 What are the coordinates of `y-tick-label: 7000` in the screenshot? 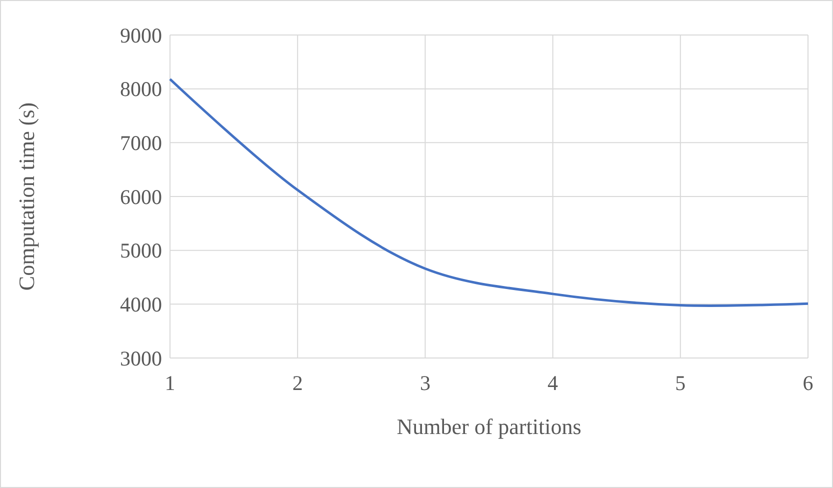 It's located at (141, 143).